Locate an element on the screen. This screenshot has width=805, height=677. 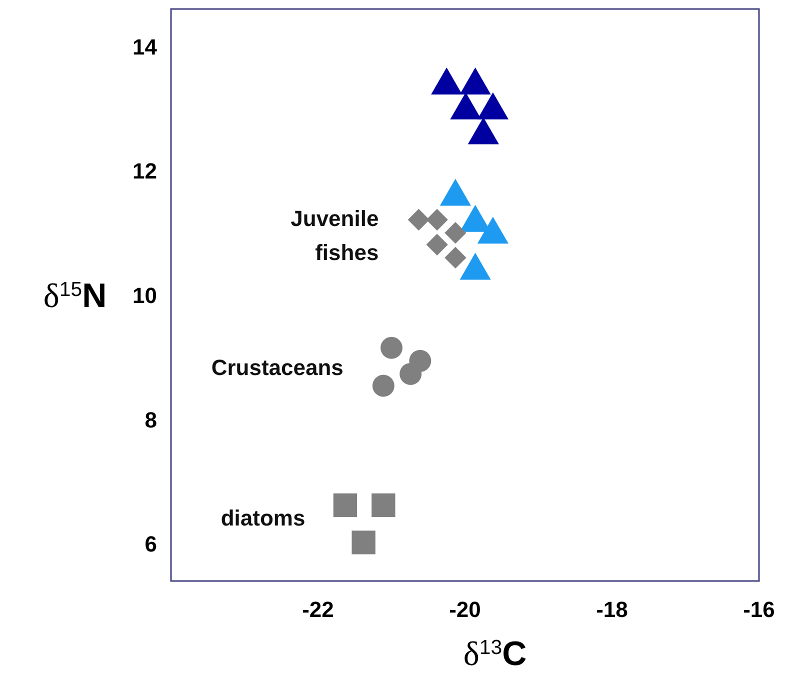
x-tick-label: -20 is located at coordinates (465, 609).